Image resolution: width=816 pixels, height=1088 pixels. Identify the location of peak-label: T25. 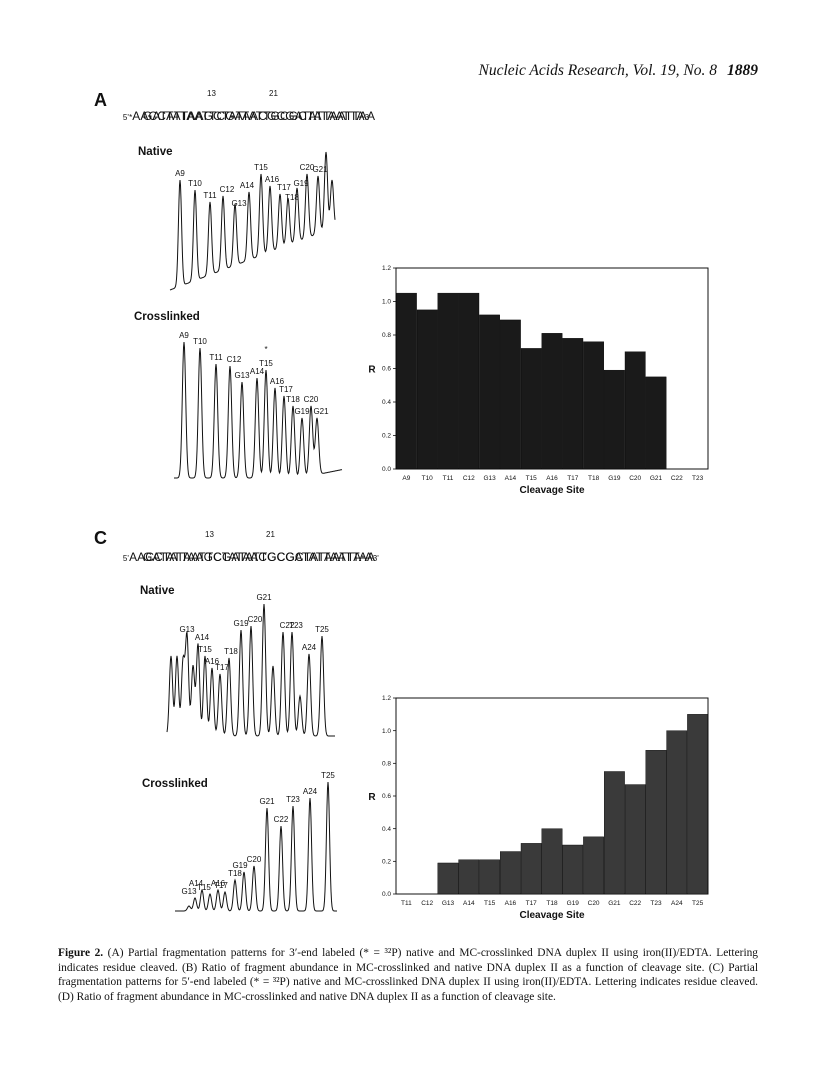
(322, 629).